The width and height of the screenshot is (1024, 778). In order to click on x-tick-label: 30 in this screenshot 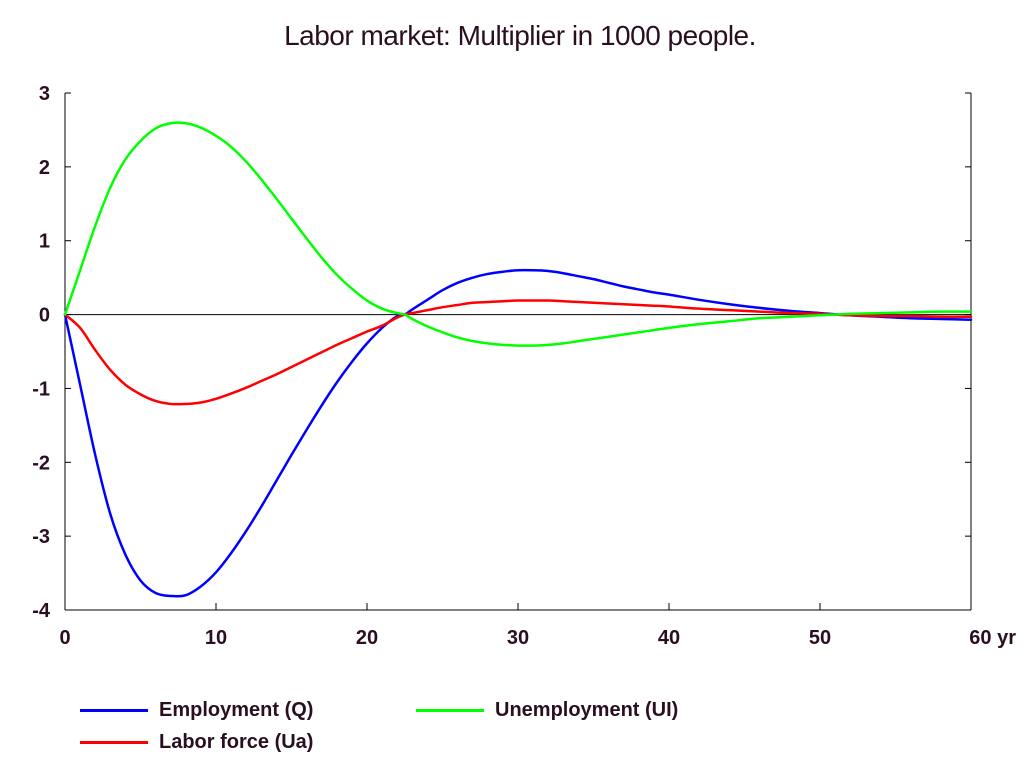, I will do `click(518, 638)`.